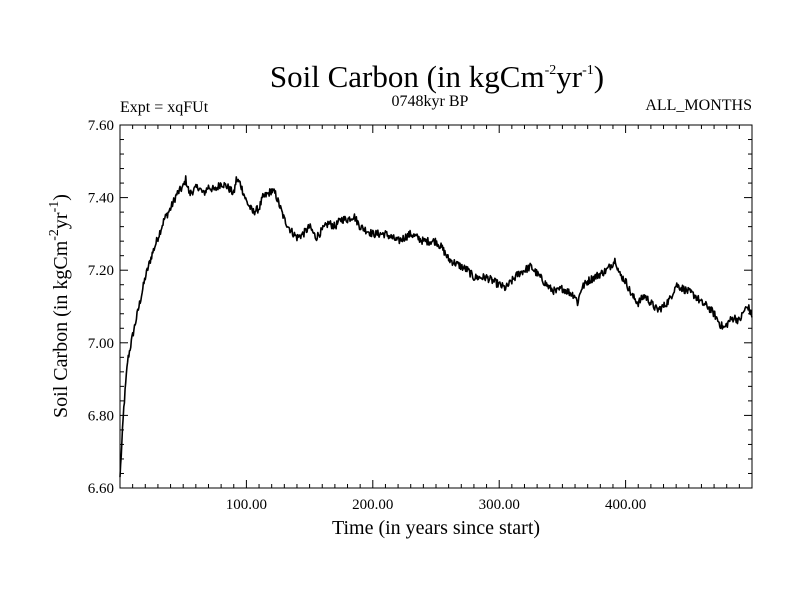 The image size is (800, 600). I want to click on y-tick-label: 7.60, so click(101, 126).